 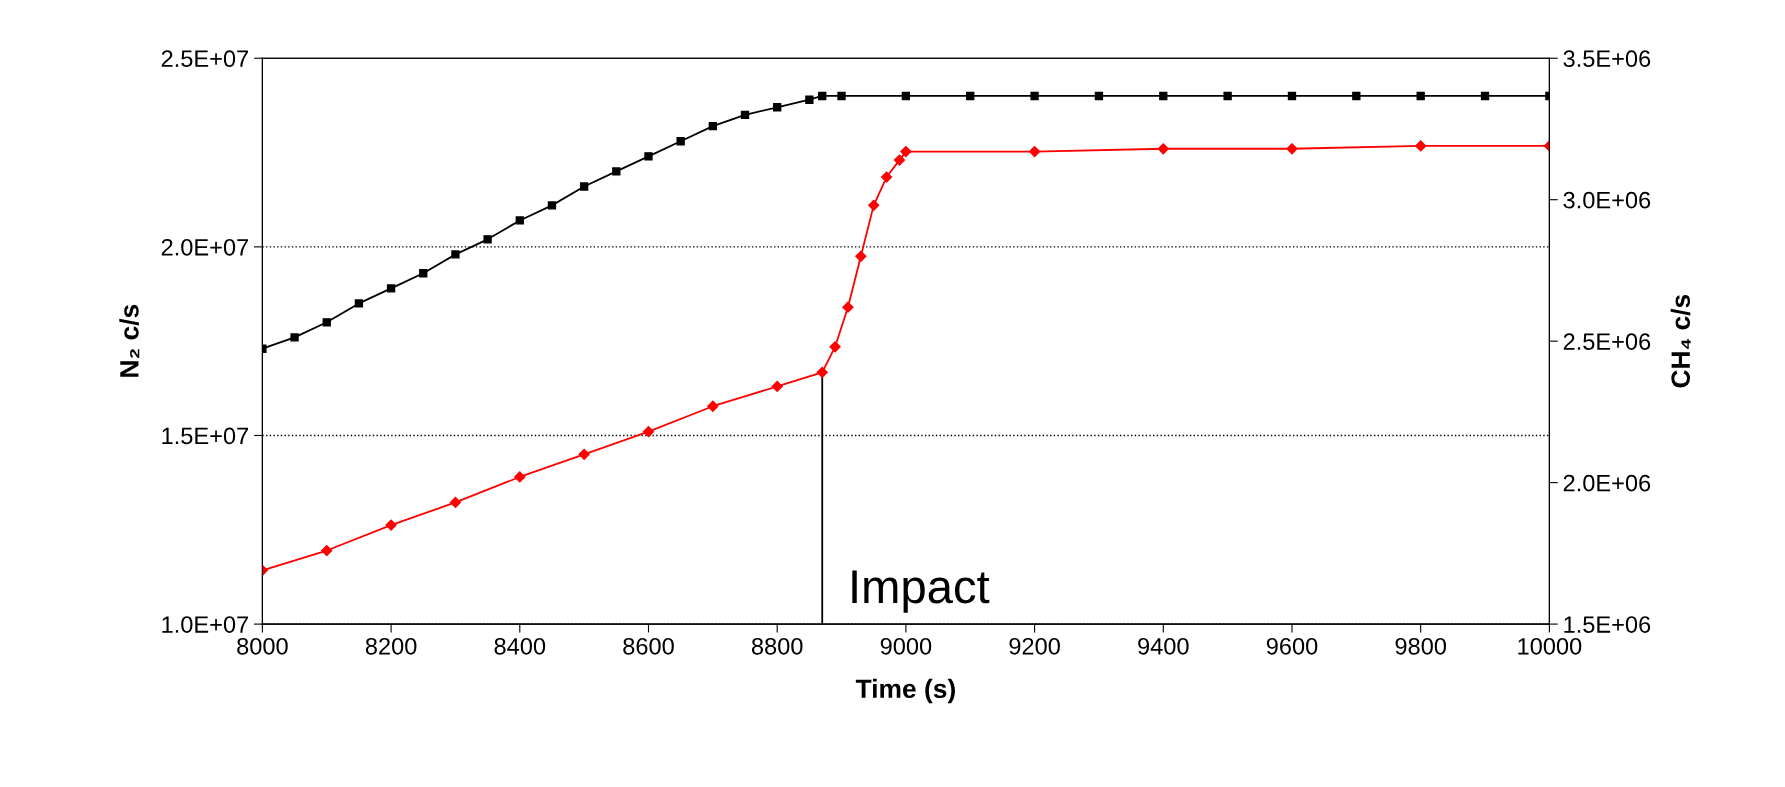 I want to click on y2-tick-label: 2.5E+06, so click(x=1607, y=341).